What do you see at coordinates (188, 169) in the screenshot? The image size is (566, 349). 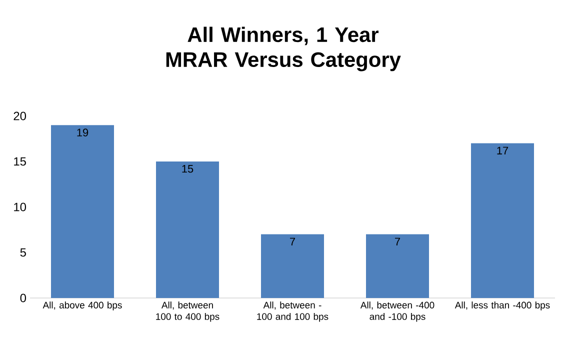 I see `data-label: 15` at bounding box center [188, 169].